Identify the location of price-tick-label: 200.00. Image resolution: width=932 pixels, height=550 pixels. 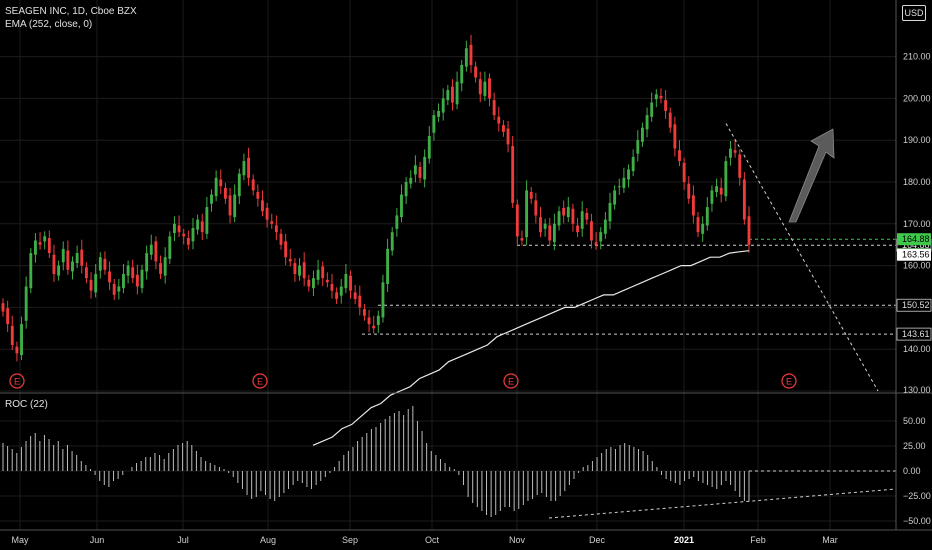
(917, 98).